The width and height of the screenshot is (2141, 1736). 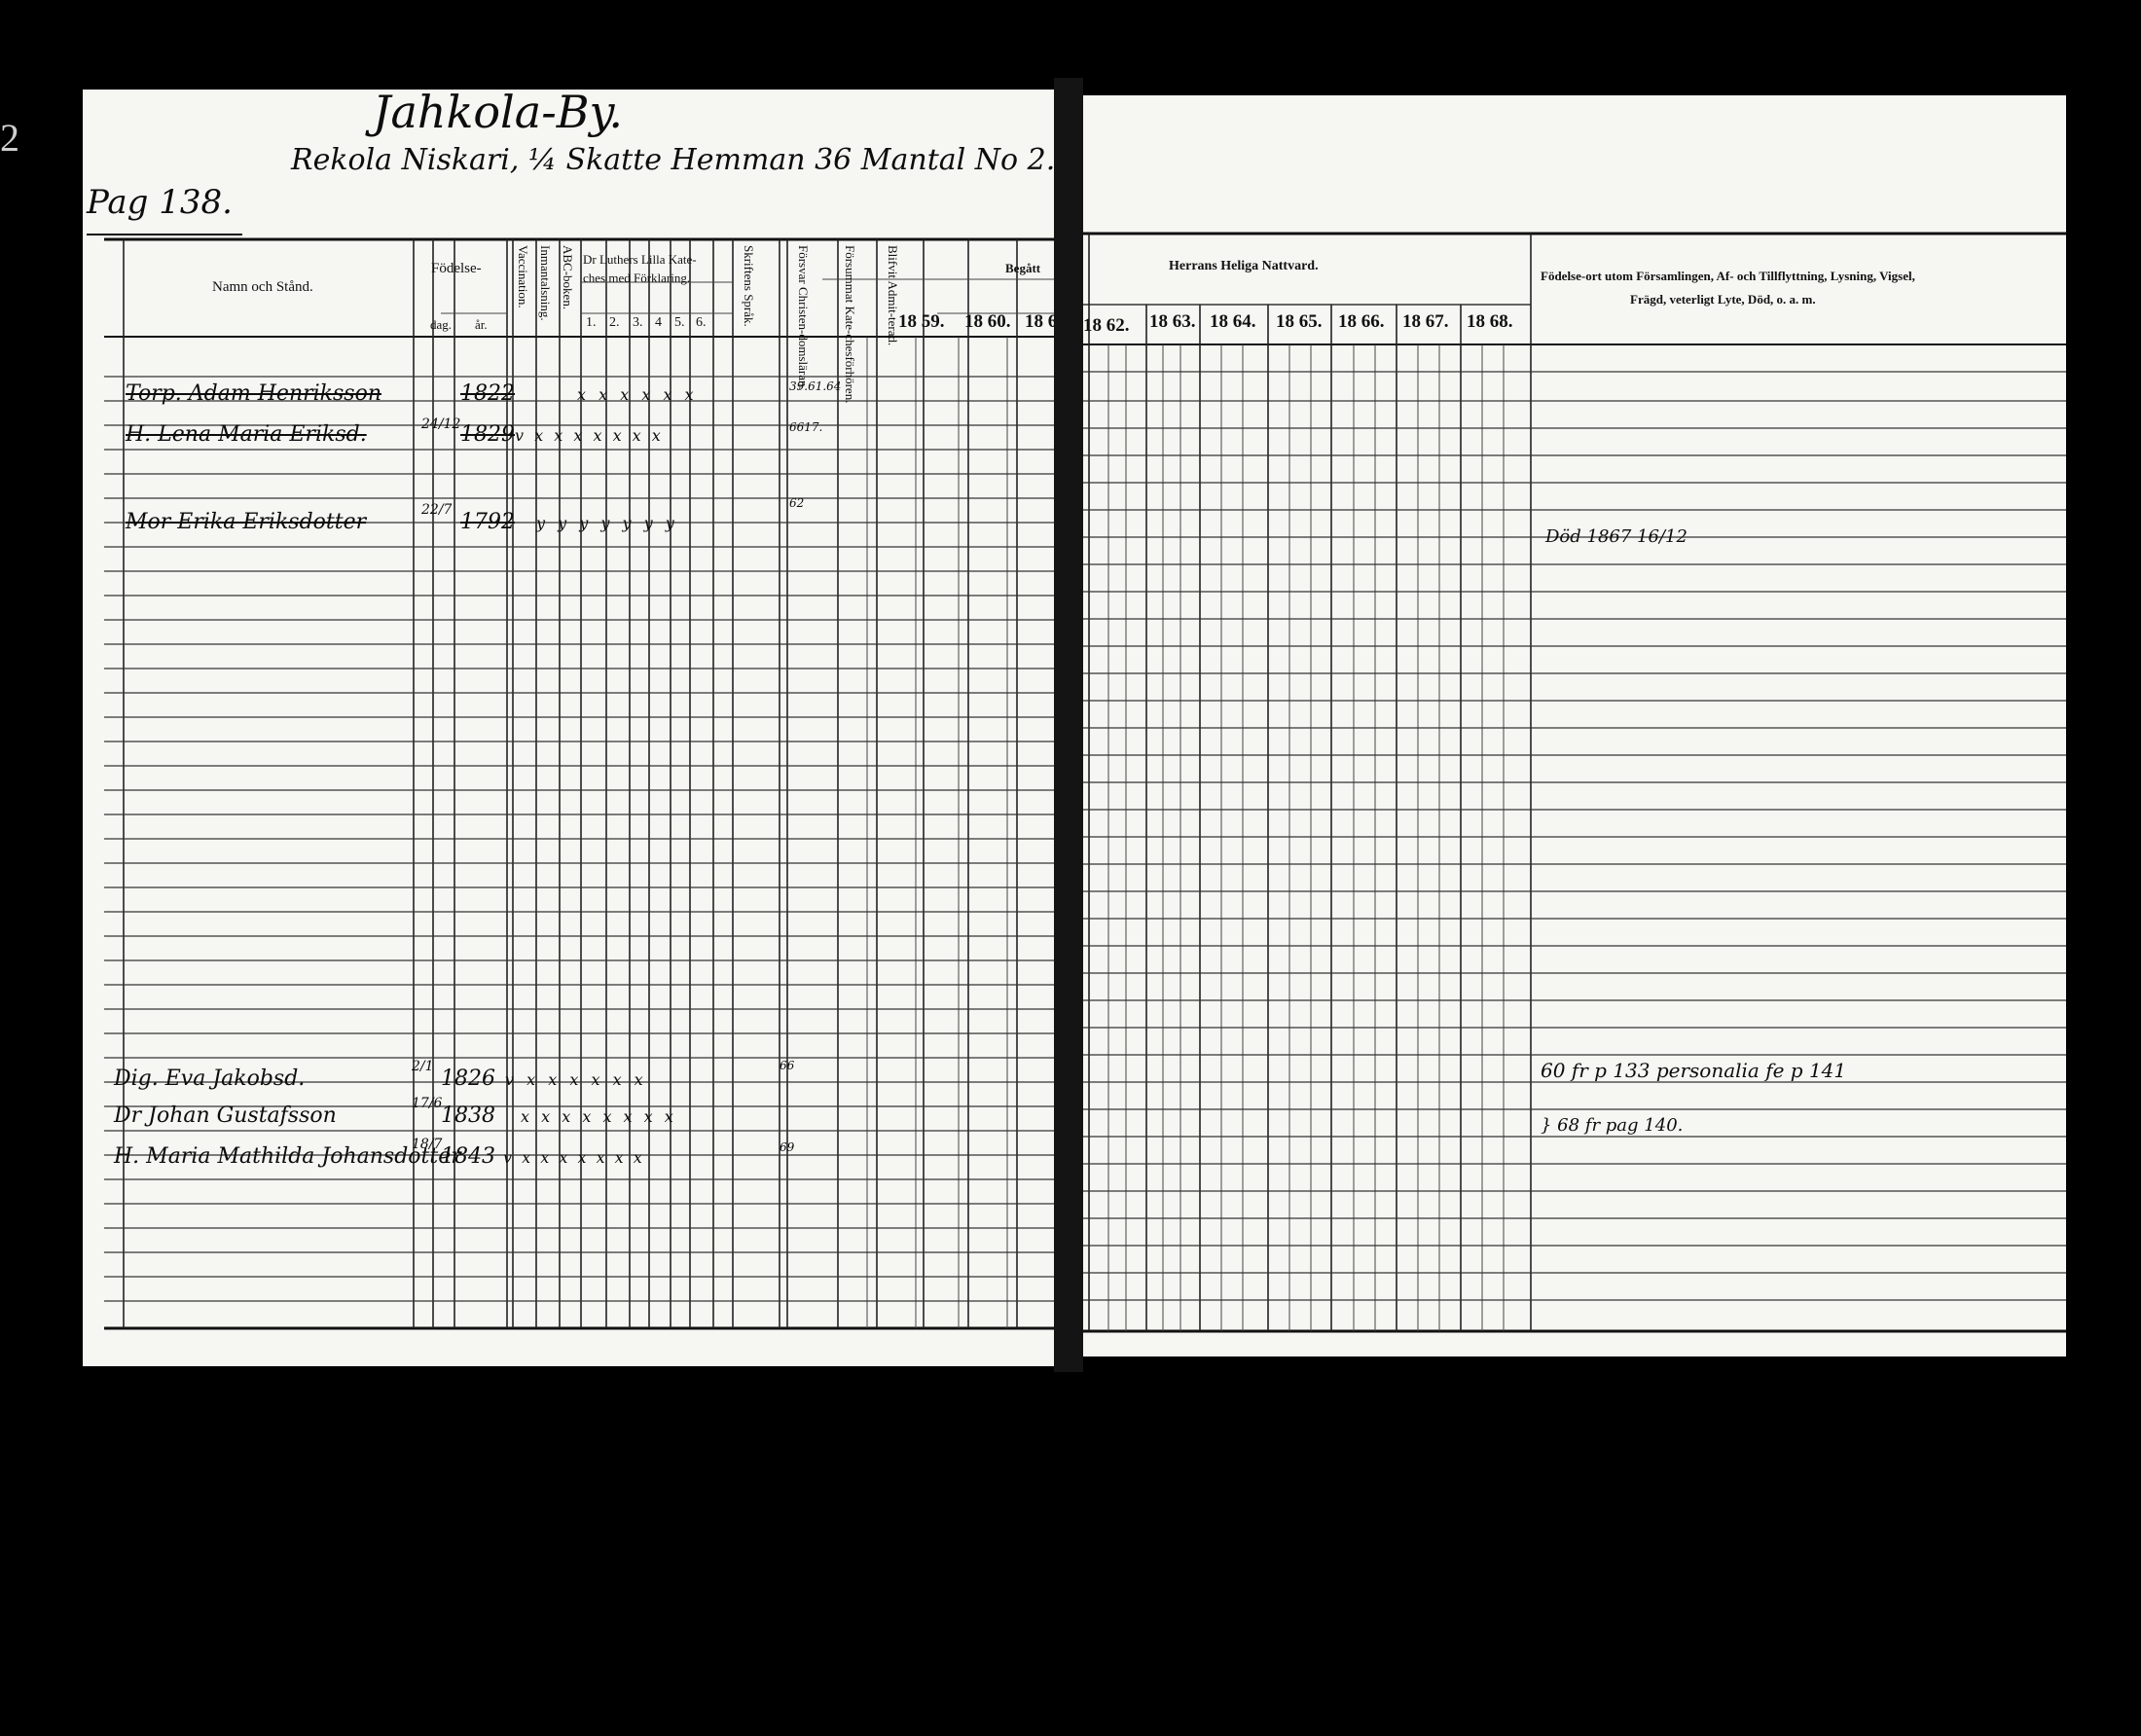 I want to click on page-ref-underline, so click(x=164, y=235).